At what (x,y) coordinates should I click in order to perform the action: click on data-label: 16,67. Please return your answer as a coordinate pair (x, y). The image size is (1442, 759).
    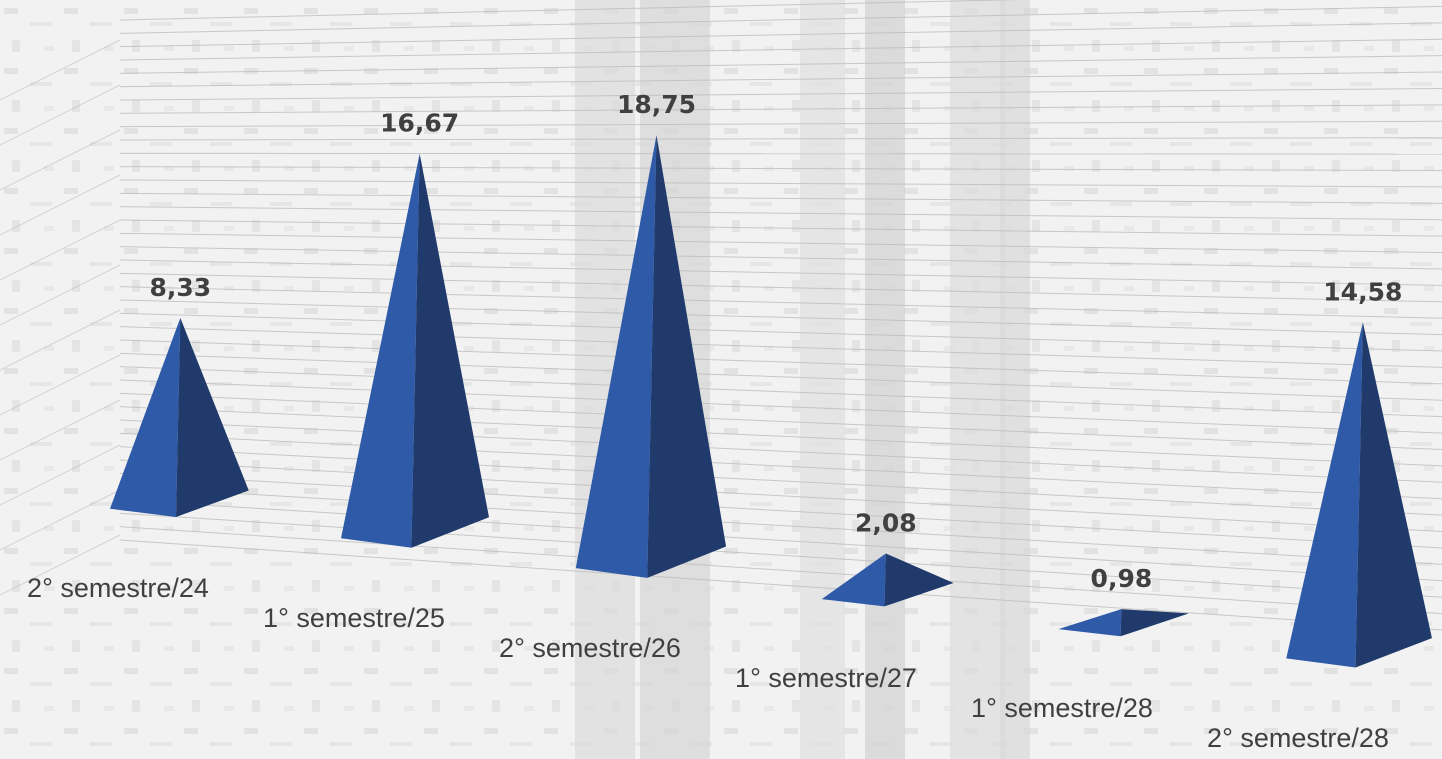
    Looking at the image, I should click on (419, 123).